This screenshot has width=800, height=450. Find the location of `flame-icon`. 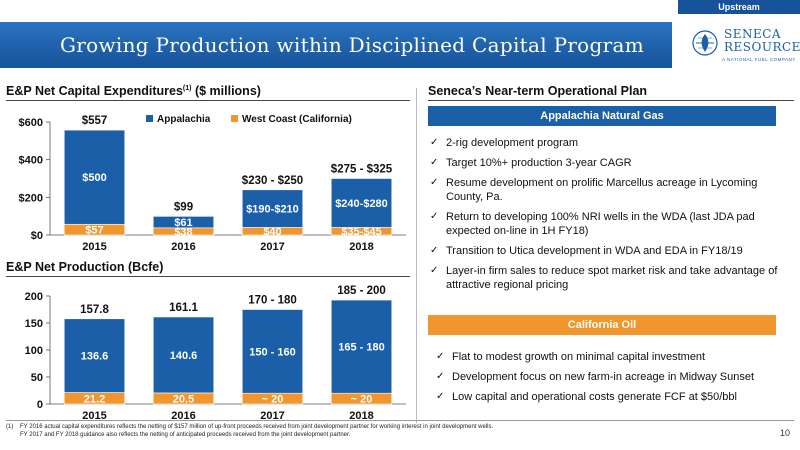

flame-icon is located at coordinates (705, 43).